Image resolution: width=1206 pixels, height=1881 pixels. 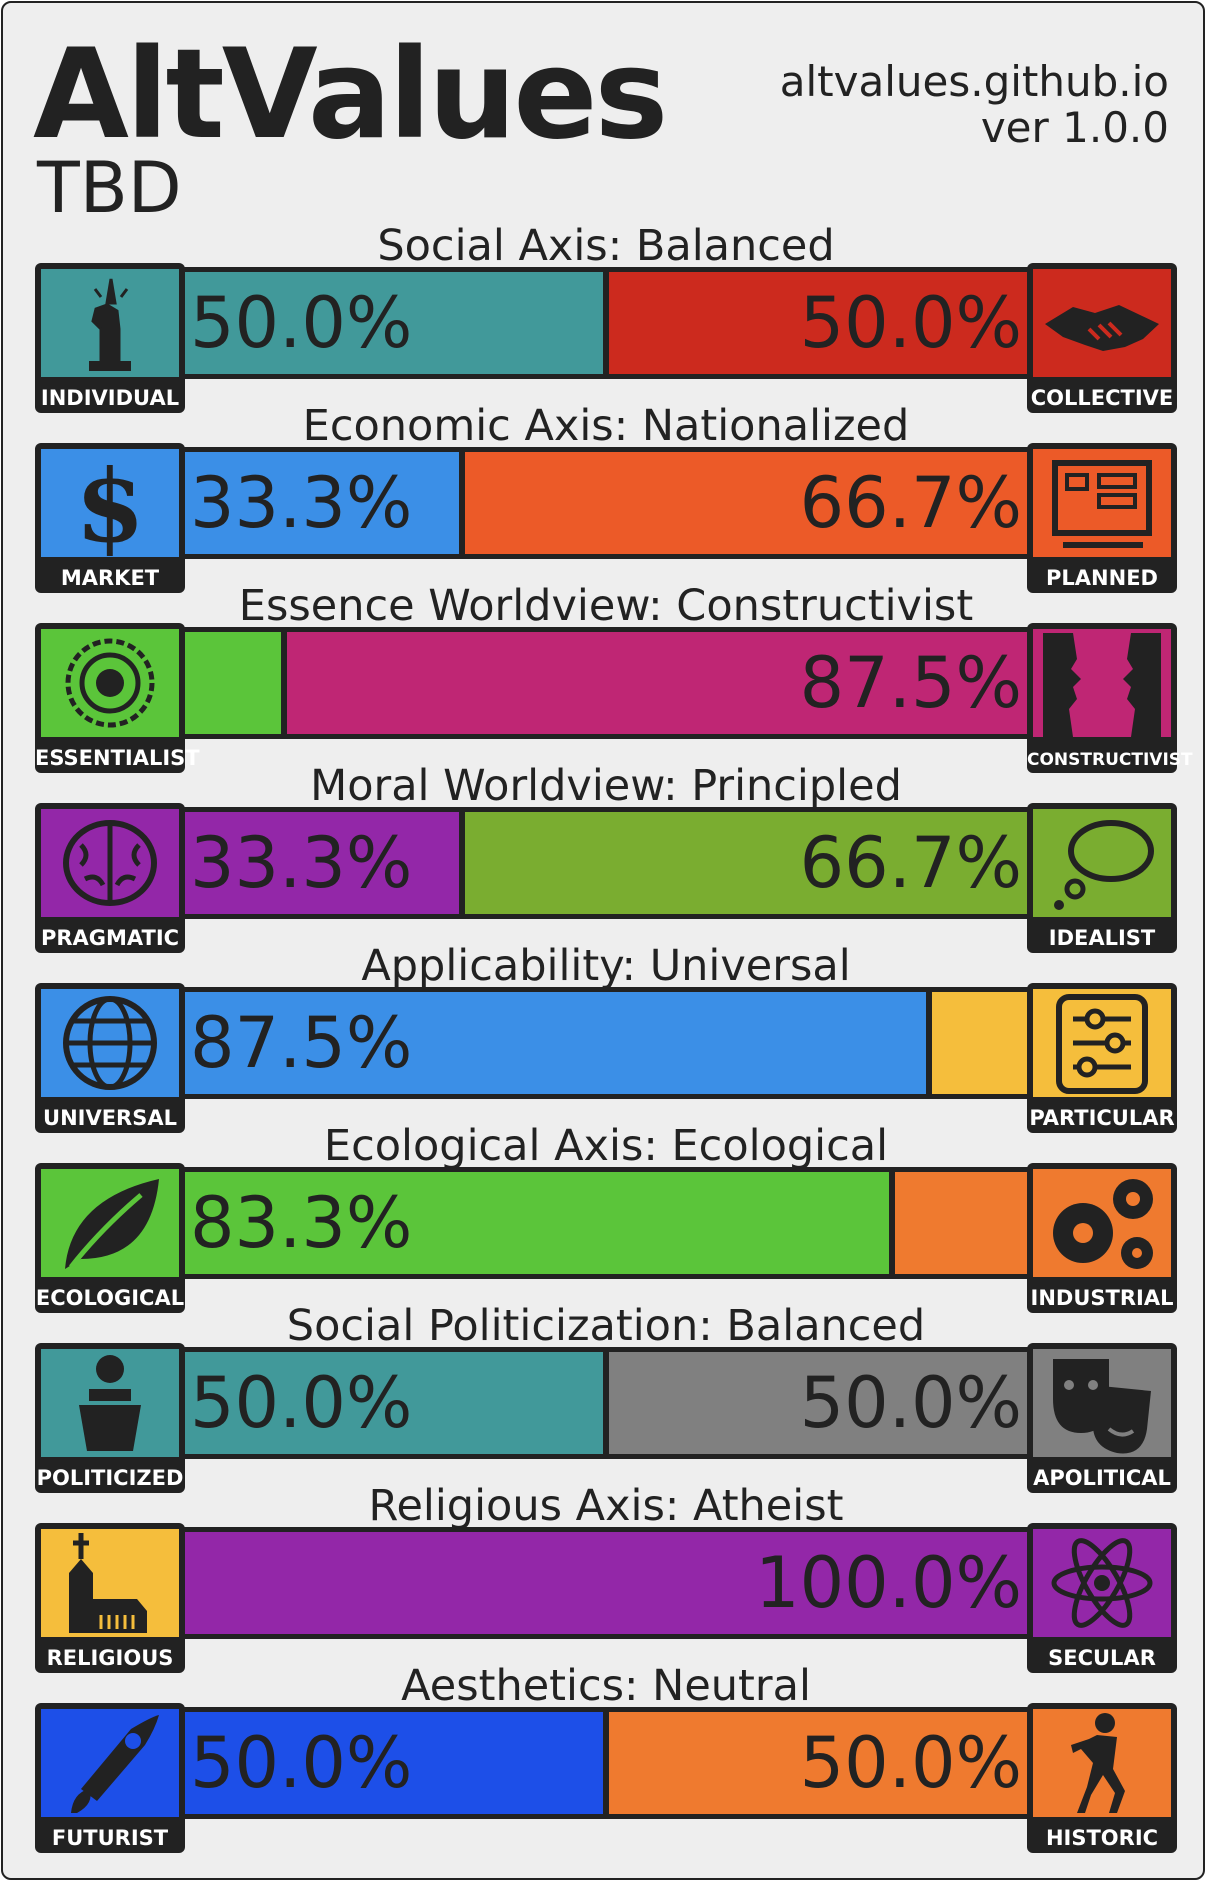 I want to click on axis-label: Social Axis: Balanced, so click(x=606, y=246).